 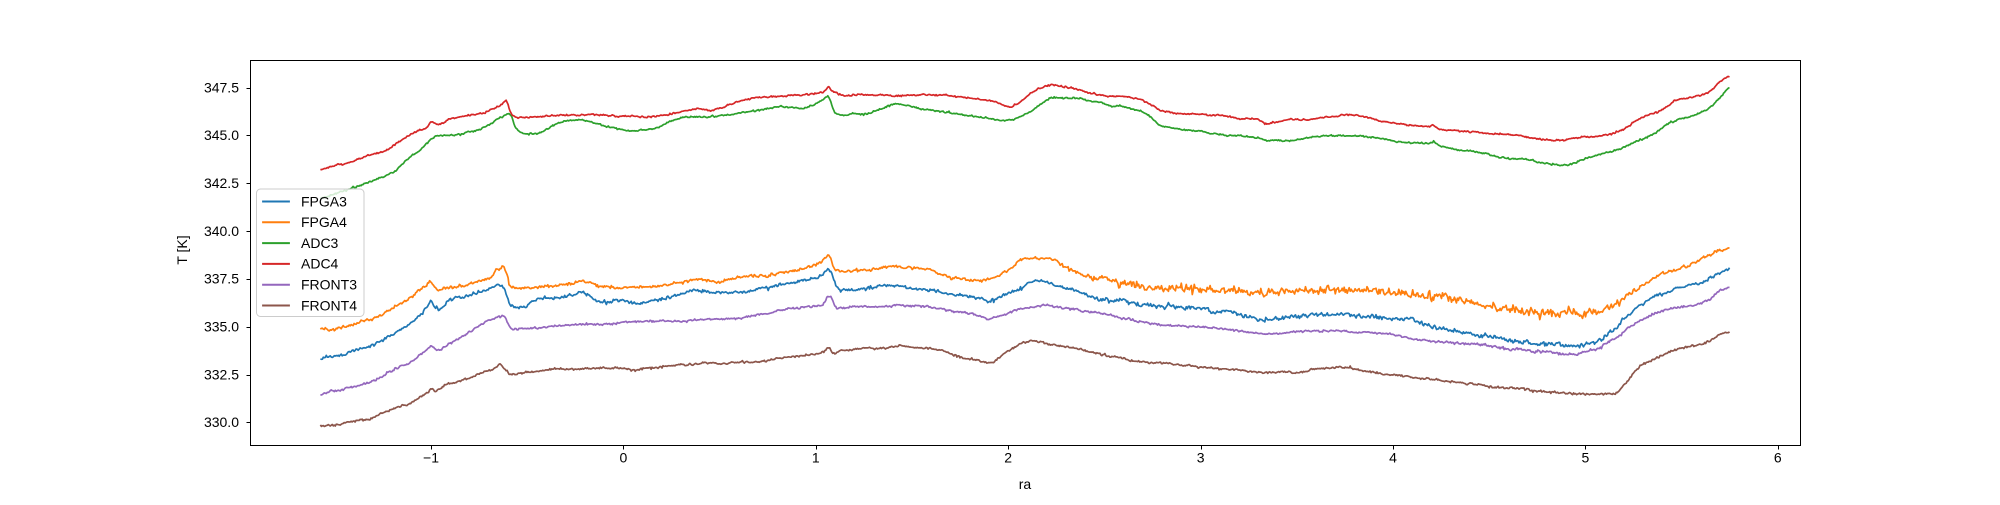 I want to click on svg-text: 335.0, so click(x=221, y=327).